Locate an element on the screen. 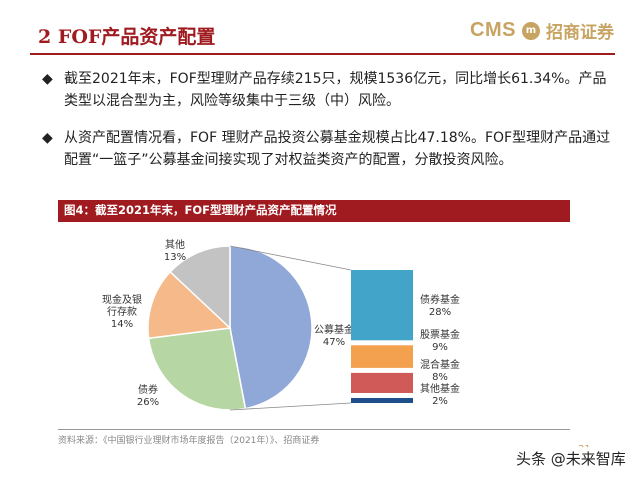 Image resolution: width=640 pixels, height=480 pixels. source-note: 资料来源：《中国银行业理财市场年度报告（2021年）》、招商证券 is located at coordinates (189, 441).